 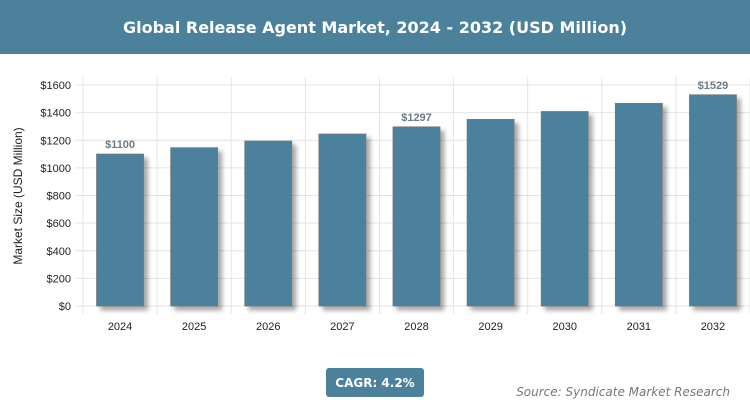 What do you see at coordinates (59, 197) in the screenshot?
I see `y-tick-label: $800` at bounding box center [59, 197].